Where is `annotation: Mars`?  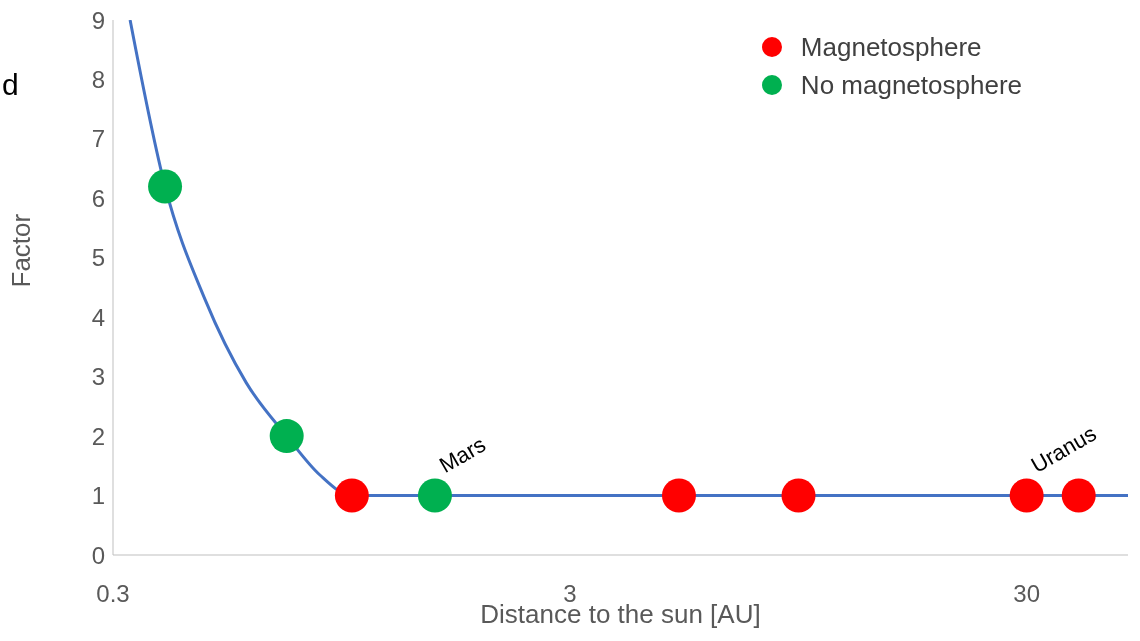 annotation: Mars is located at coordinates (462, 454).